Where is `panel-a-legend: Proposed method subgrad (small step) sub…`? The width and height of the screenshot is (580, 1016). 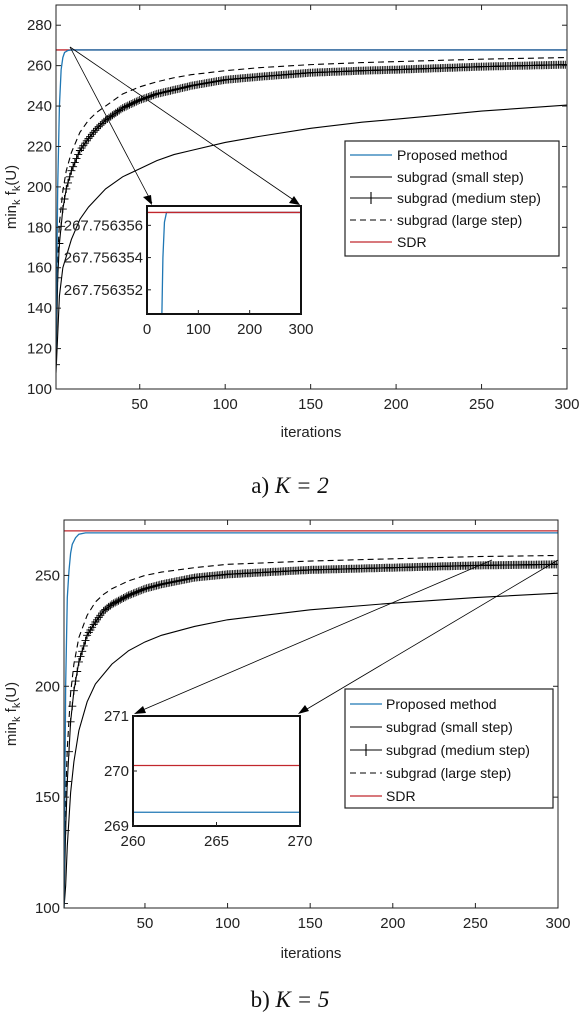
panel-a-legend: Proposed method subgrad (small step) sub… is located at coordinates (452, 198).